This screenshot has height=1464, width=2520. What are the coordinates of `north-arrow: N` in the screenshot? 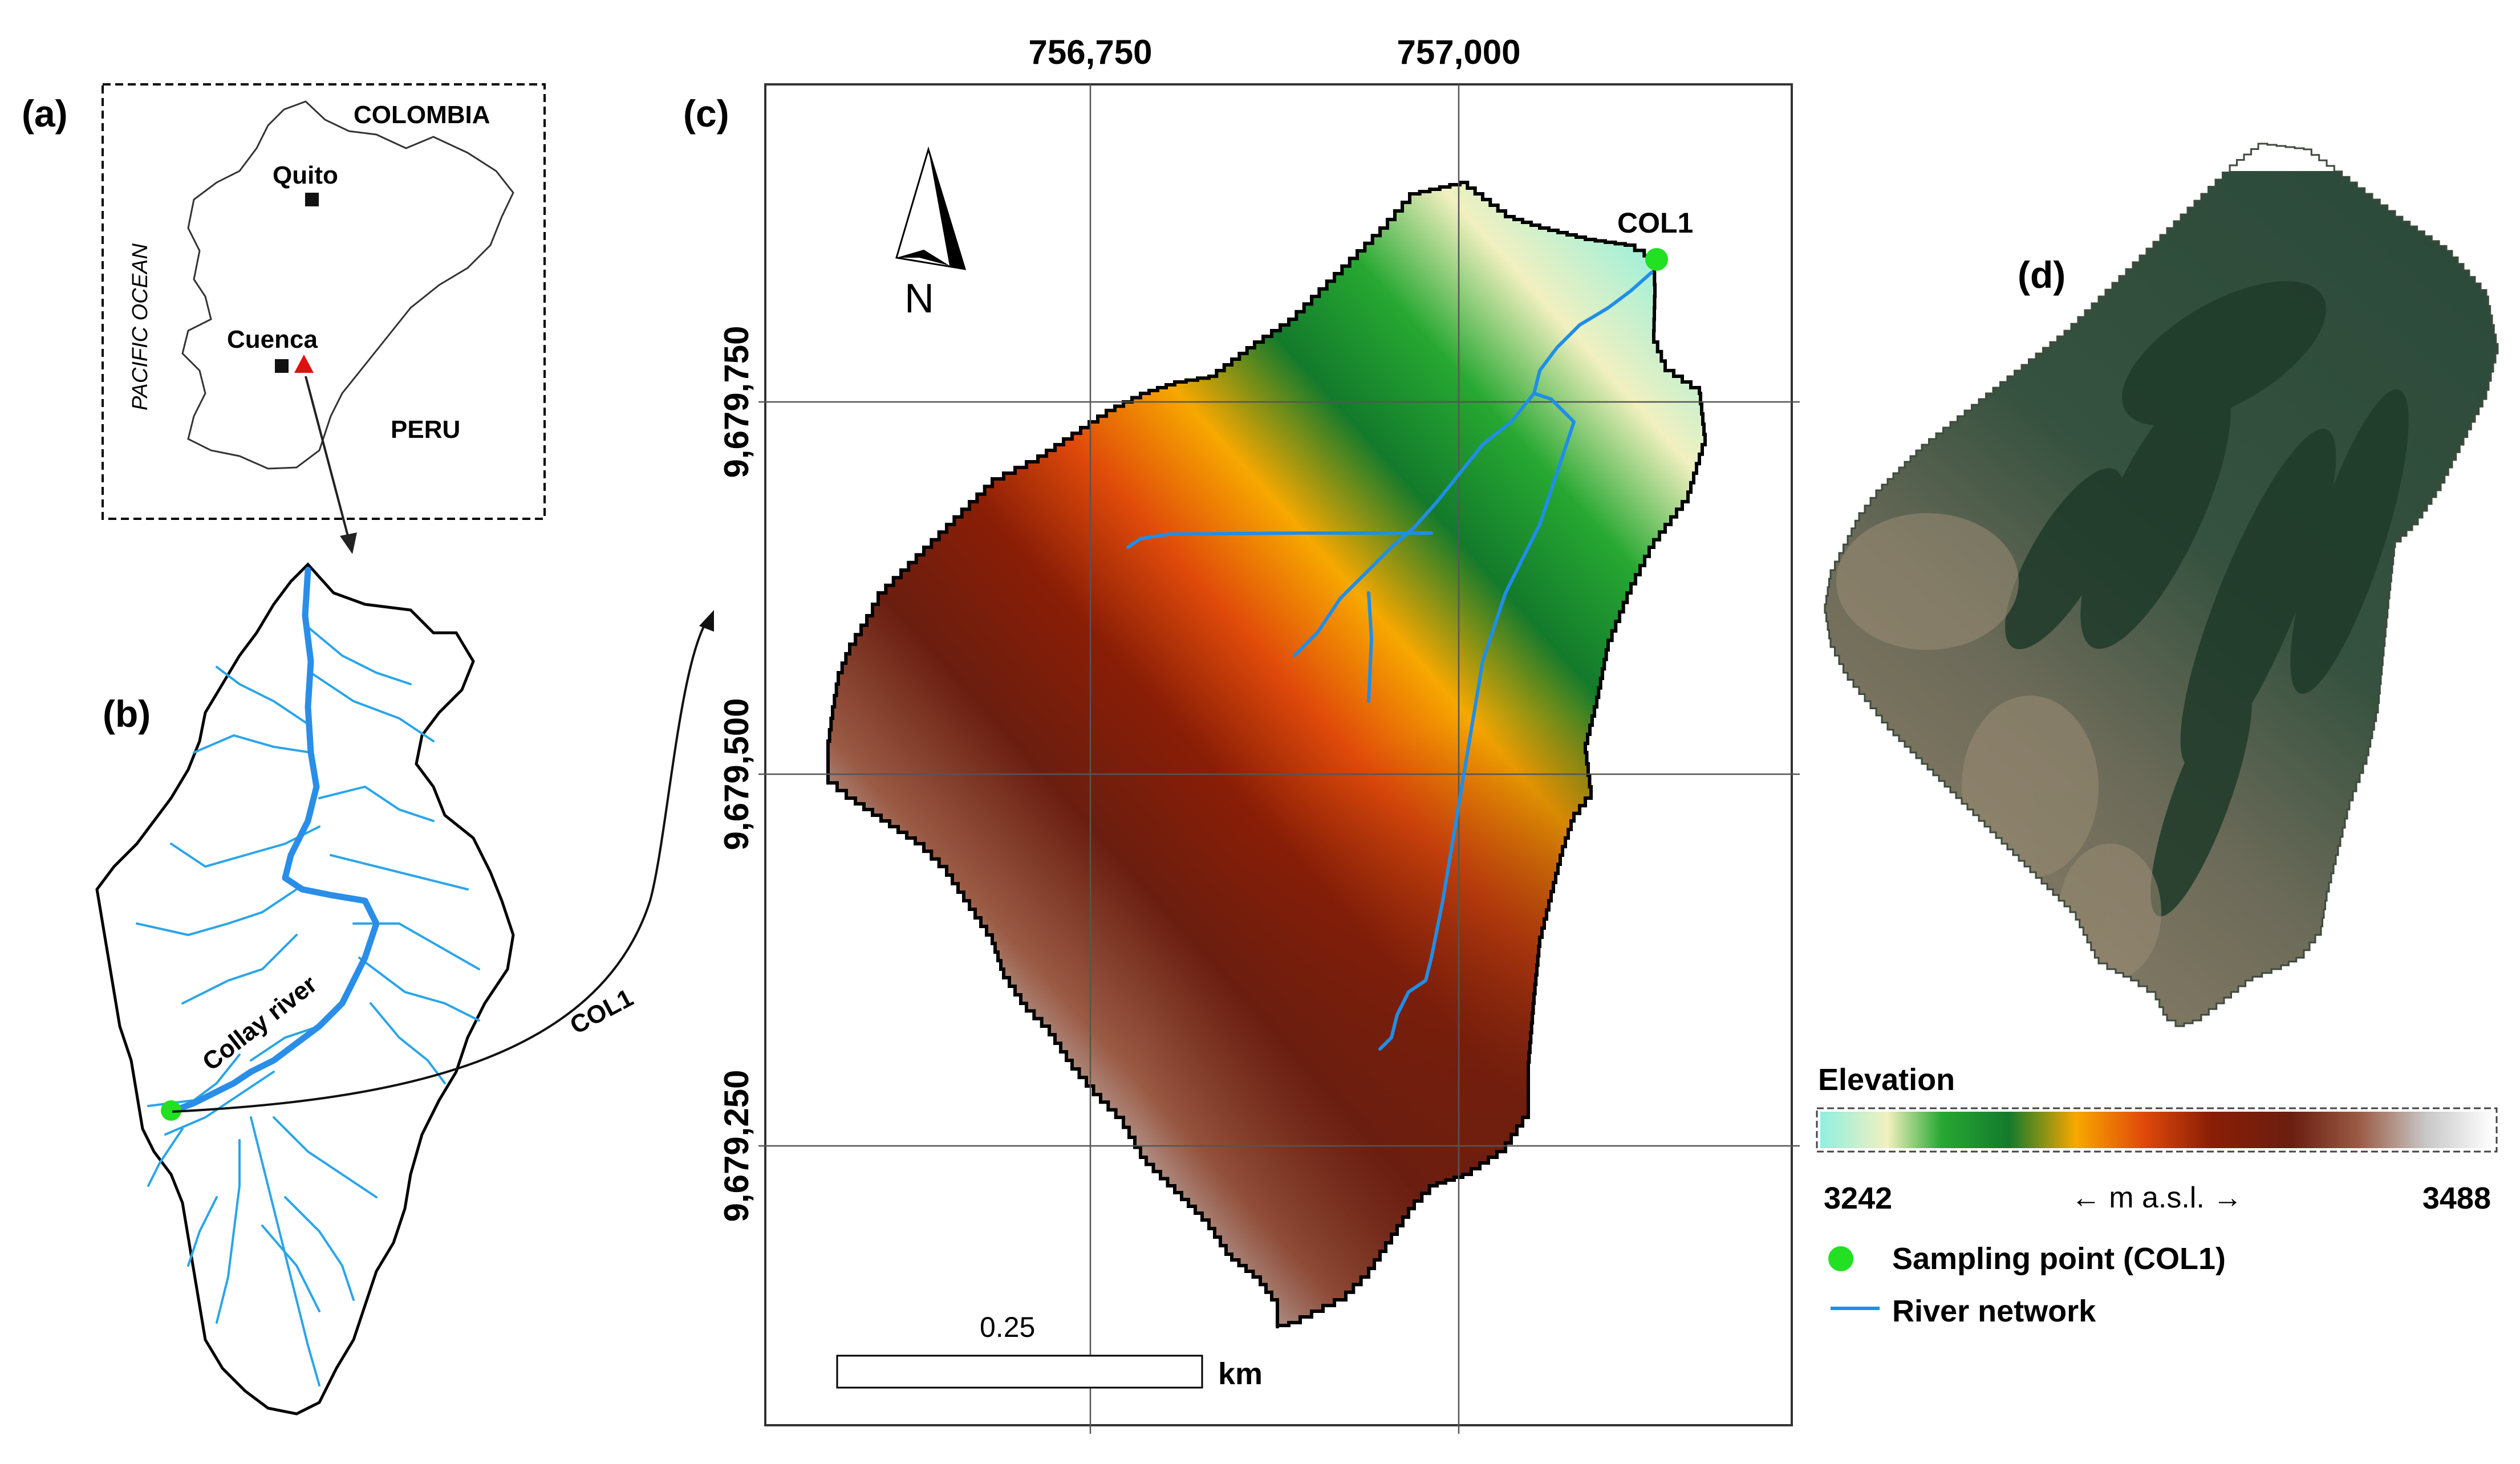 It's located at (931, 234).